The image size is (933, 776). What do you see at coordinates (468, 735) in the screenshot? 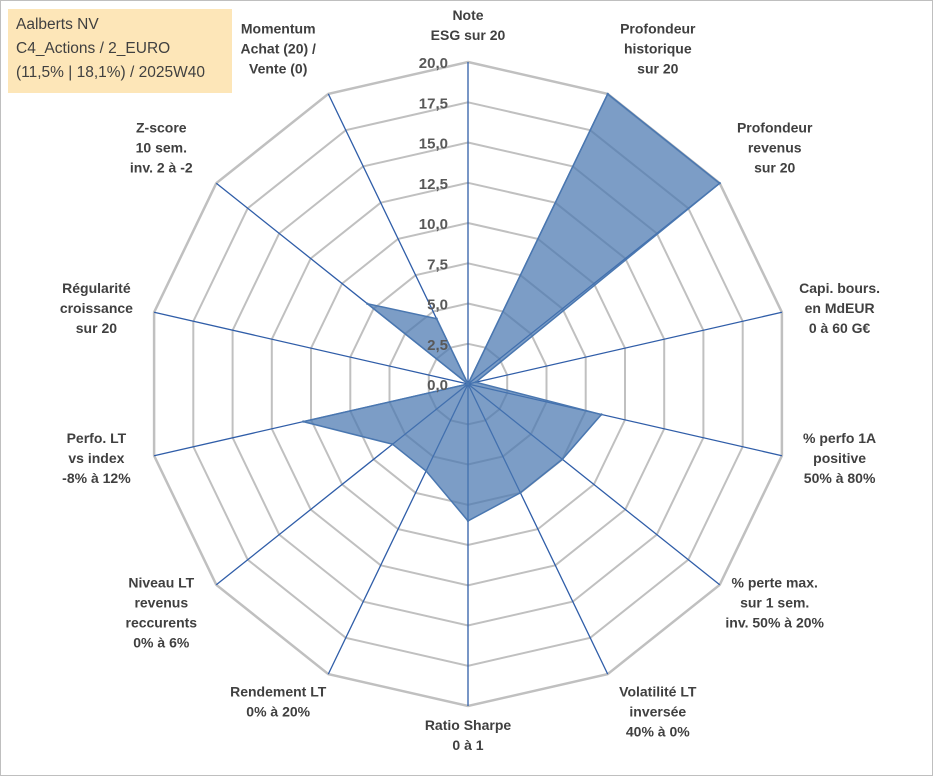
I see `category-label-7: Ratio Sharpe 0 à 1` at bounding box center [468, 735].